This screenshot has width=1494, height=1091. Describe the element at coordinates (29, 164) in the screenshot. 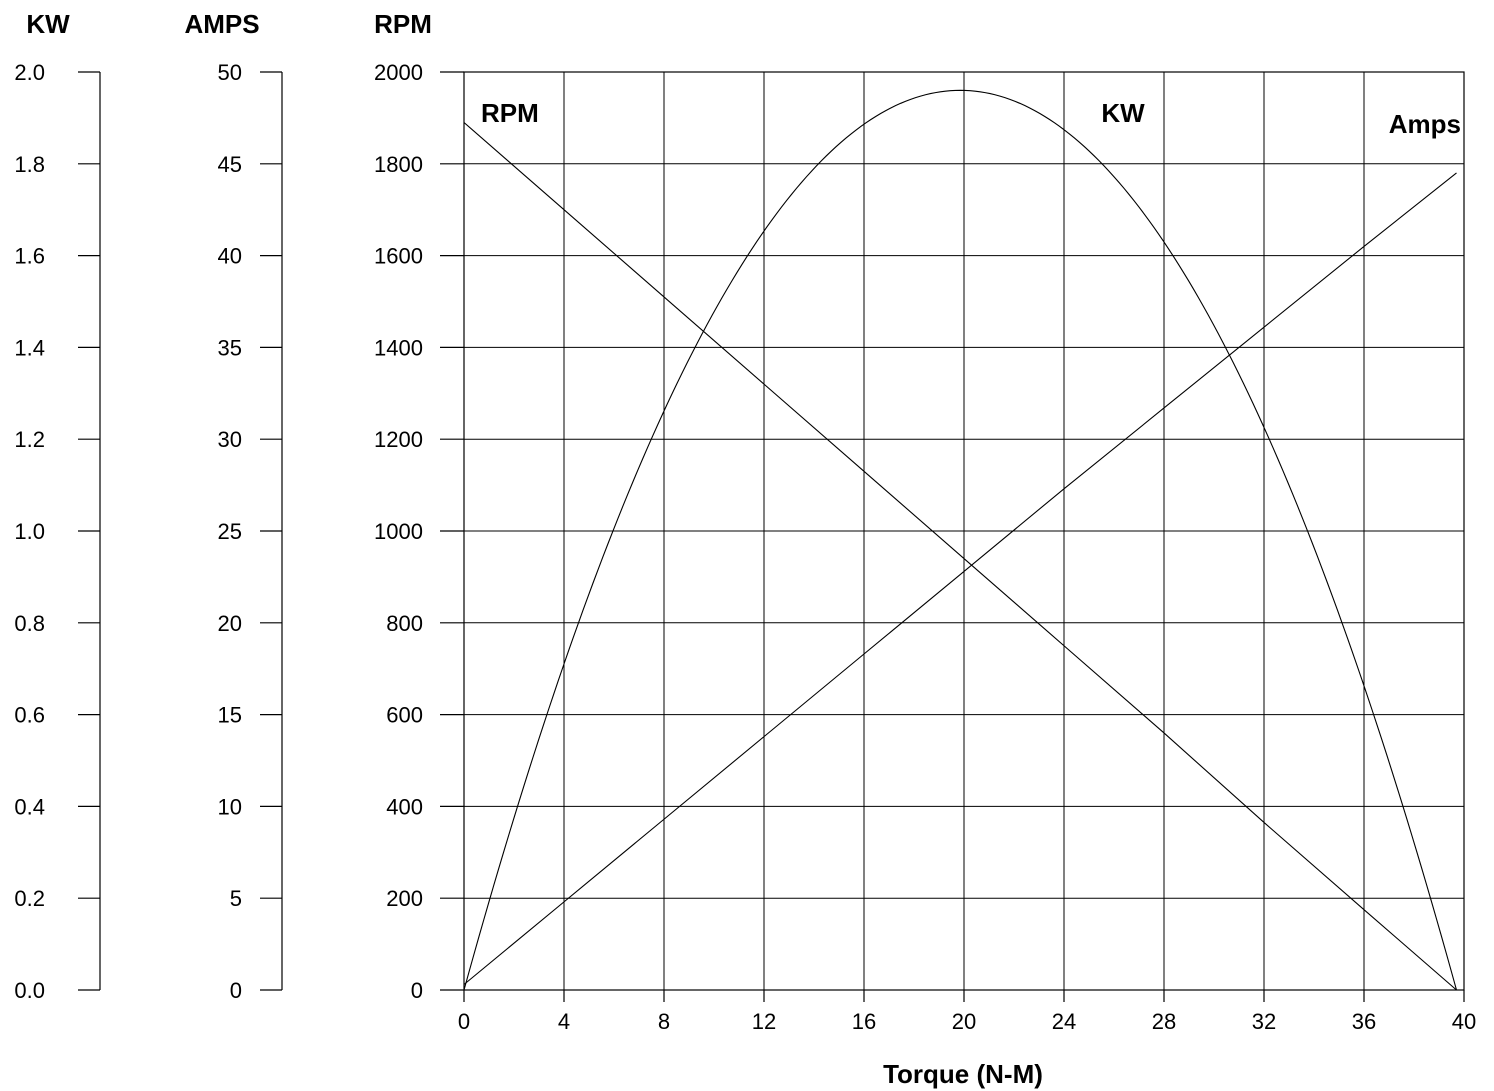

I see `kw-tick-label: 1.8` at that location.